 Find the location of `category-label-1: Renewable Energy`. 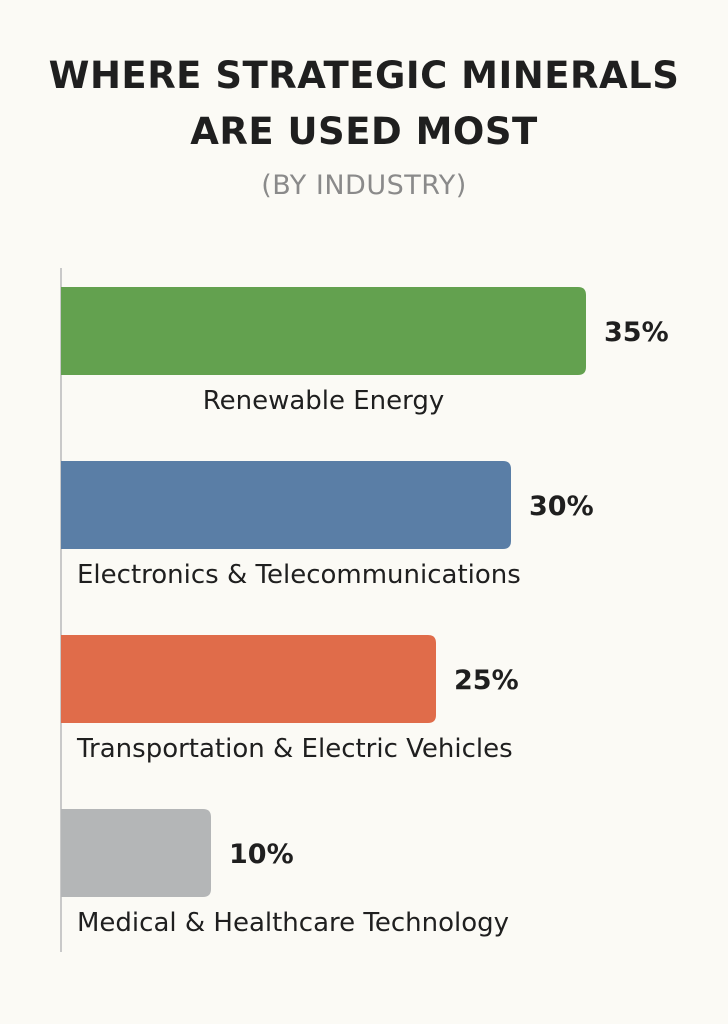

category-label-1: Renewable Energy is located at coordinates (324, 401).